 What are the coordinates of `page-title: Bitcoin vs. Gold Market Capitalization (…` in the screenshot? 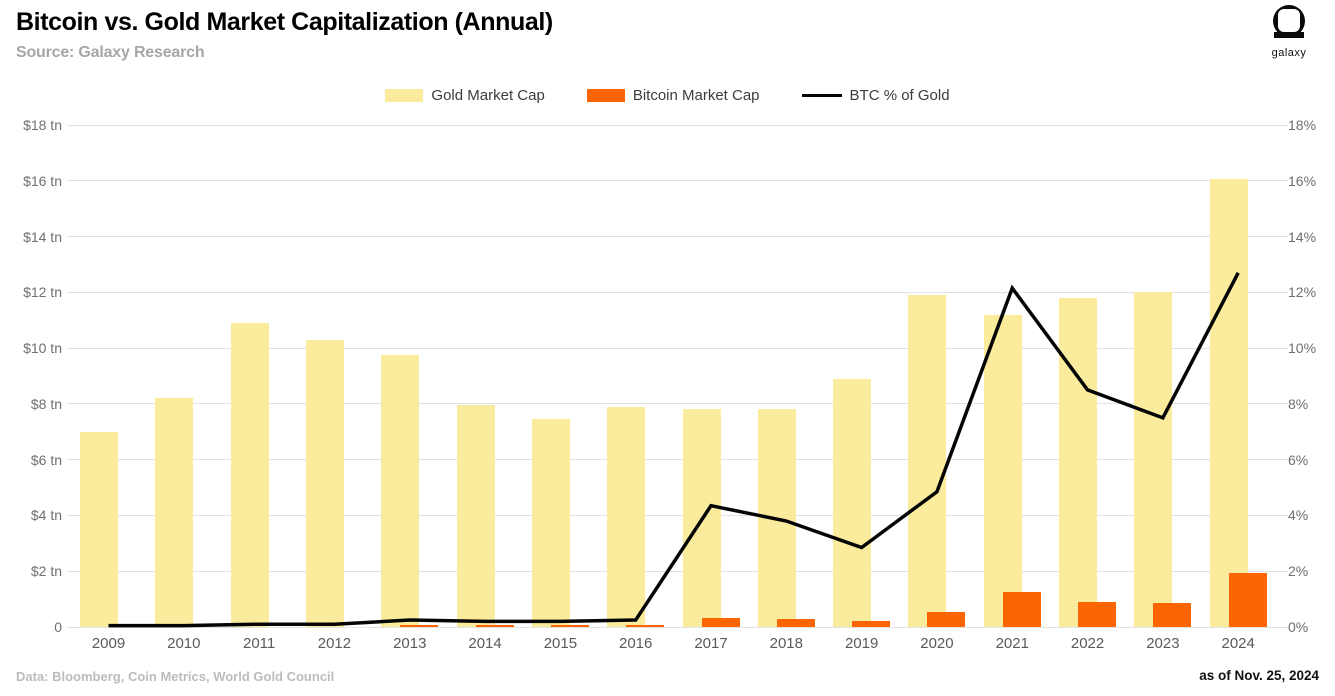 It's located at (284, 22).